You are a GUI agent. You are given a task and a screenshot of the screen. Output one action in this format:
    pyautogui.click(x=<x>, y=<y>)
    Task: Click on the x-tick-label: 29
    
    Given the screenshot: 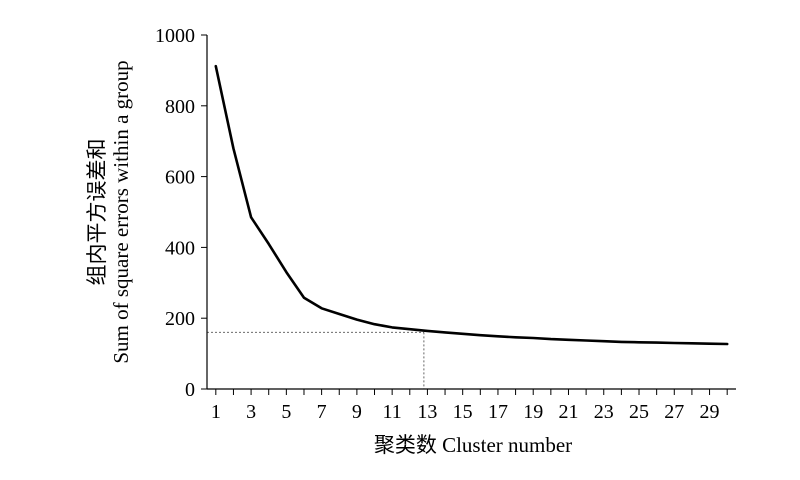 What is the action you would take?
    pyautogui.click(x=710, y=412)
    